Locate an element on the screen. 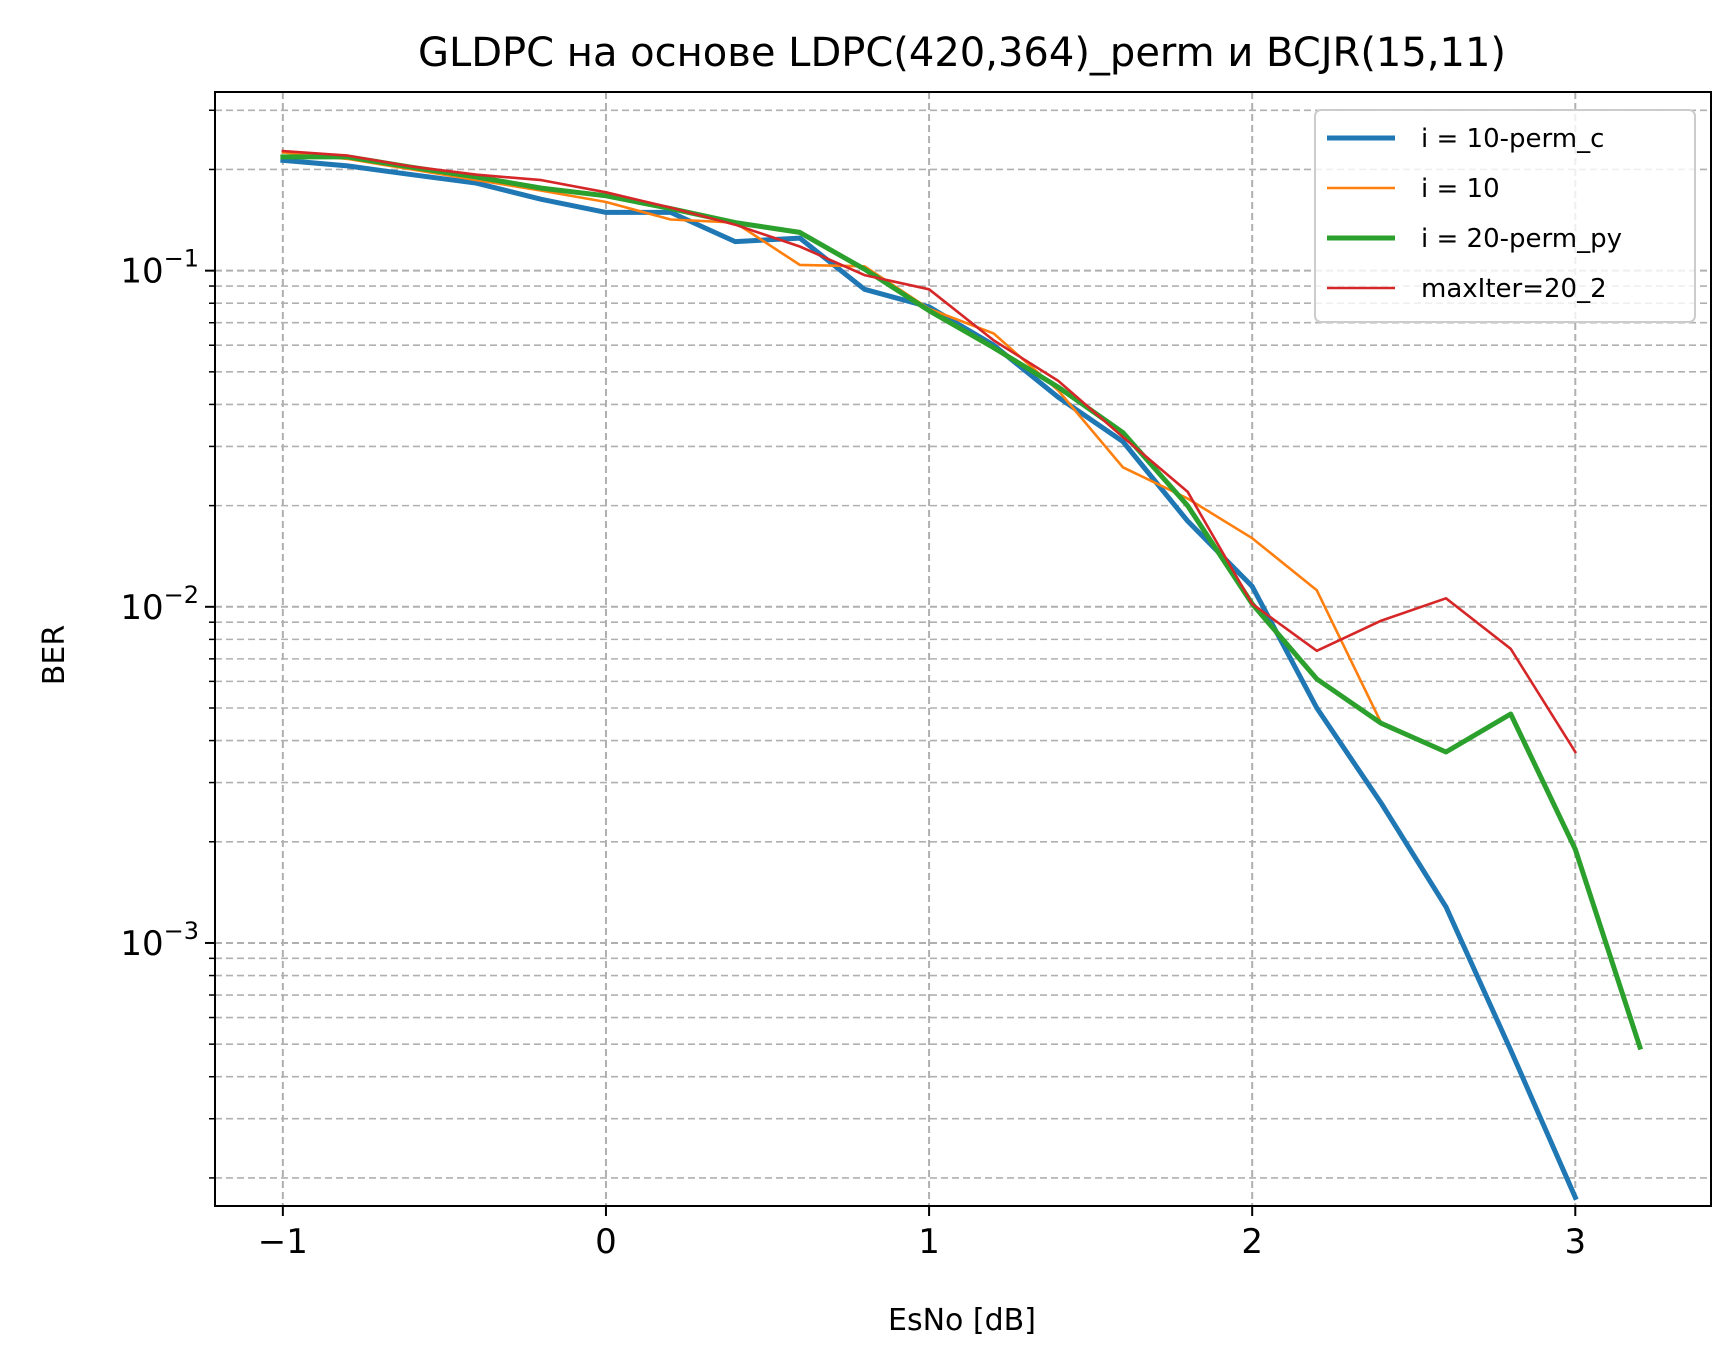 This screenshot has height=1365, width=1731. x-tick-label: 3 is located at coordinates (1575, 1242).